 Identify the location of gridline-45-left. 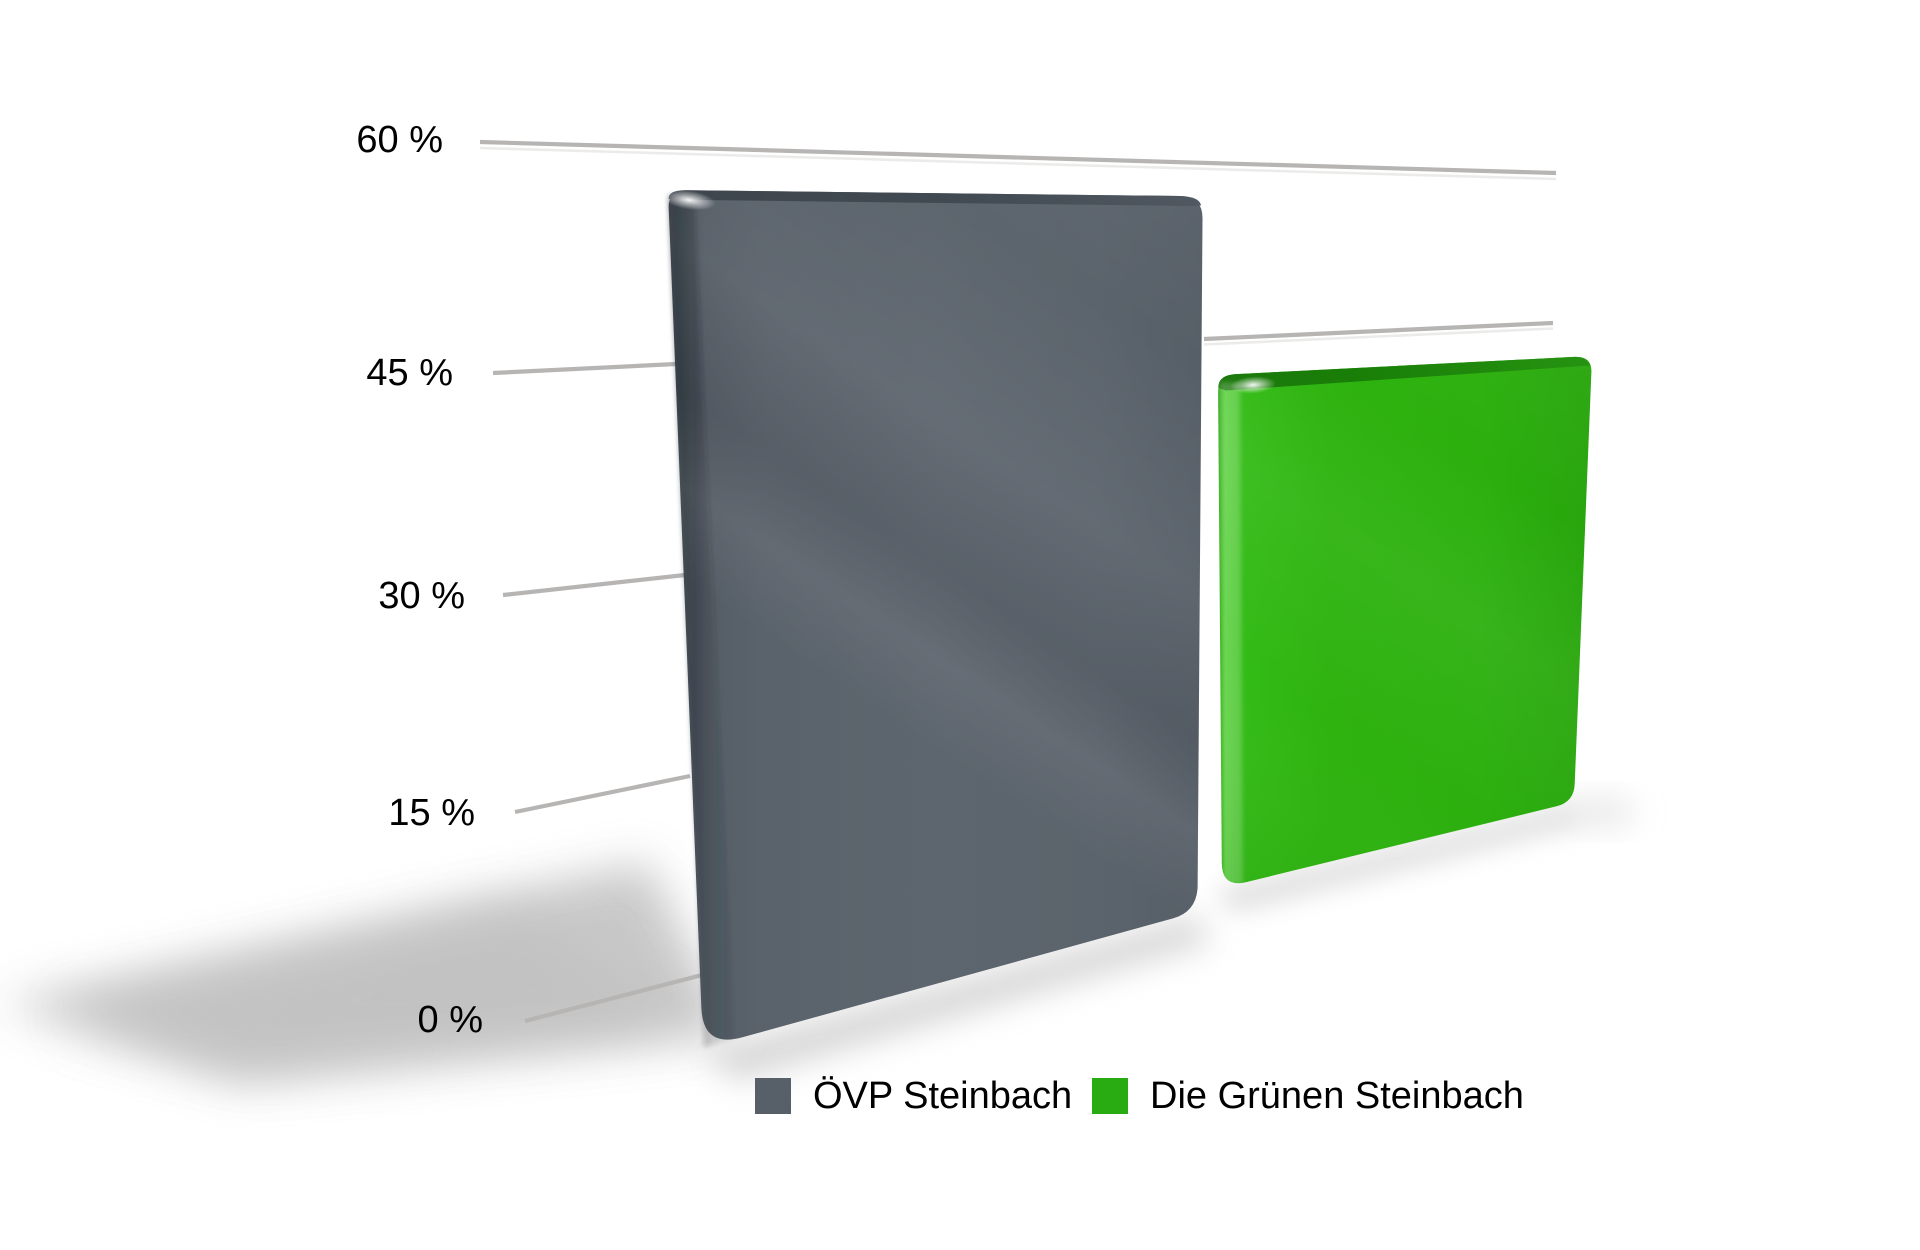
(584, 368).